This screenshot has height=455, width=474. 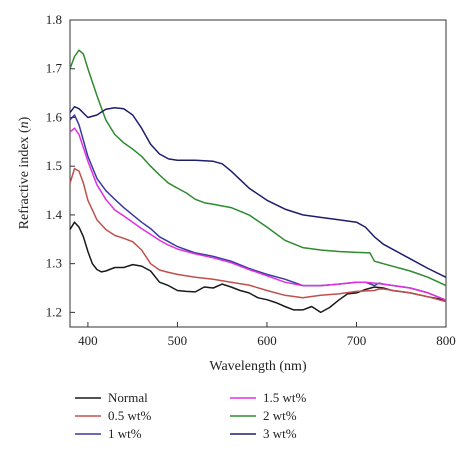 I want to click on legend-label: 3 wt%, so click(x=280, y=433).